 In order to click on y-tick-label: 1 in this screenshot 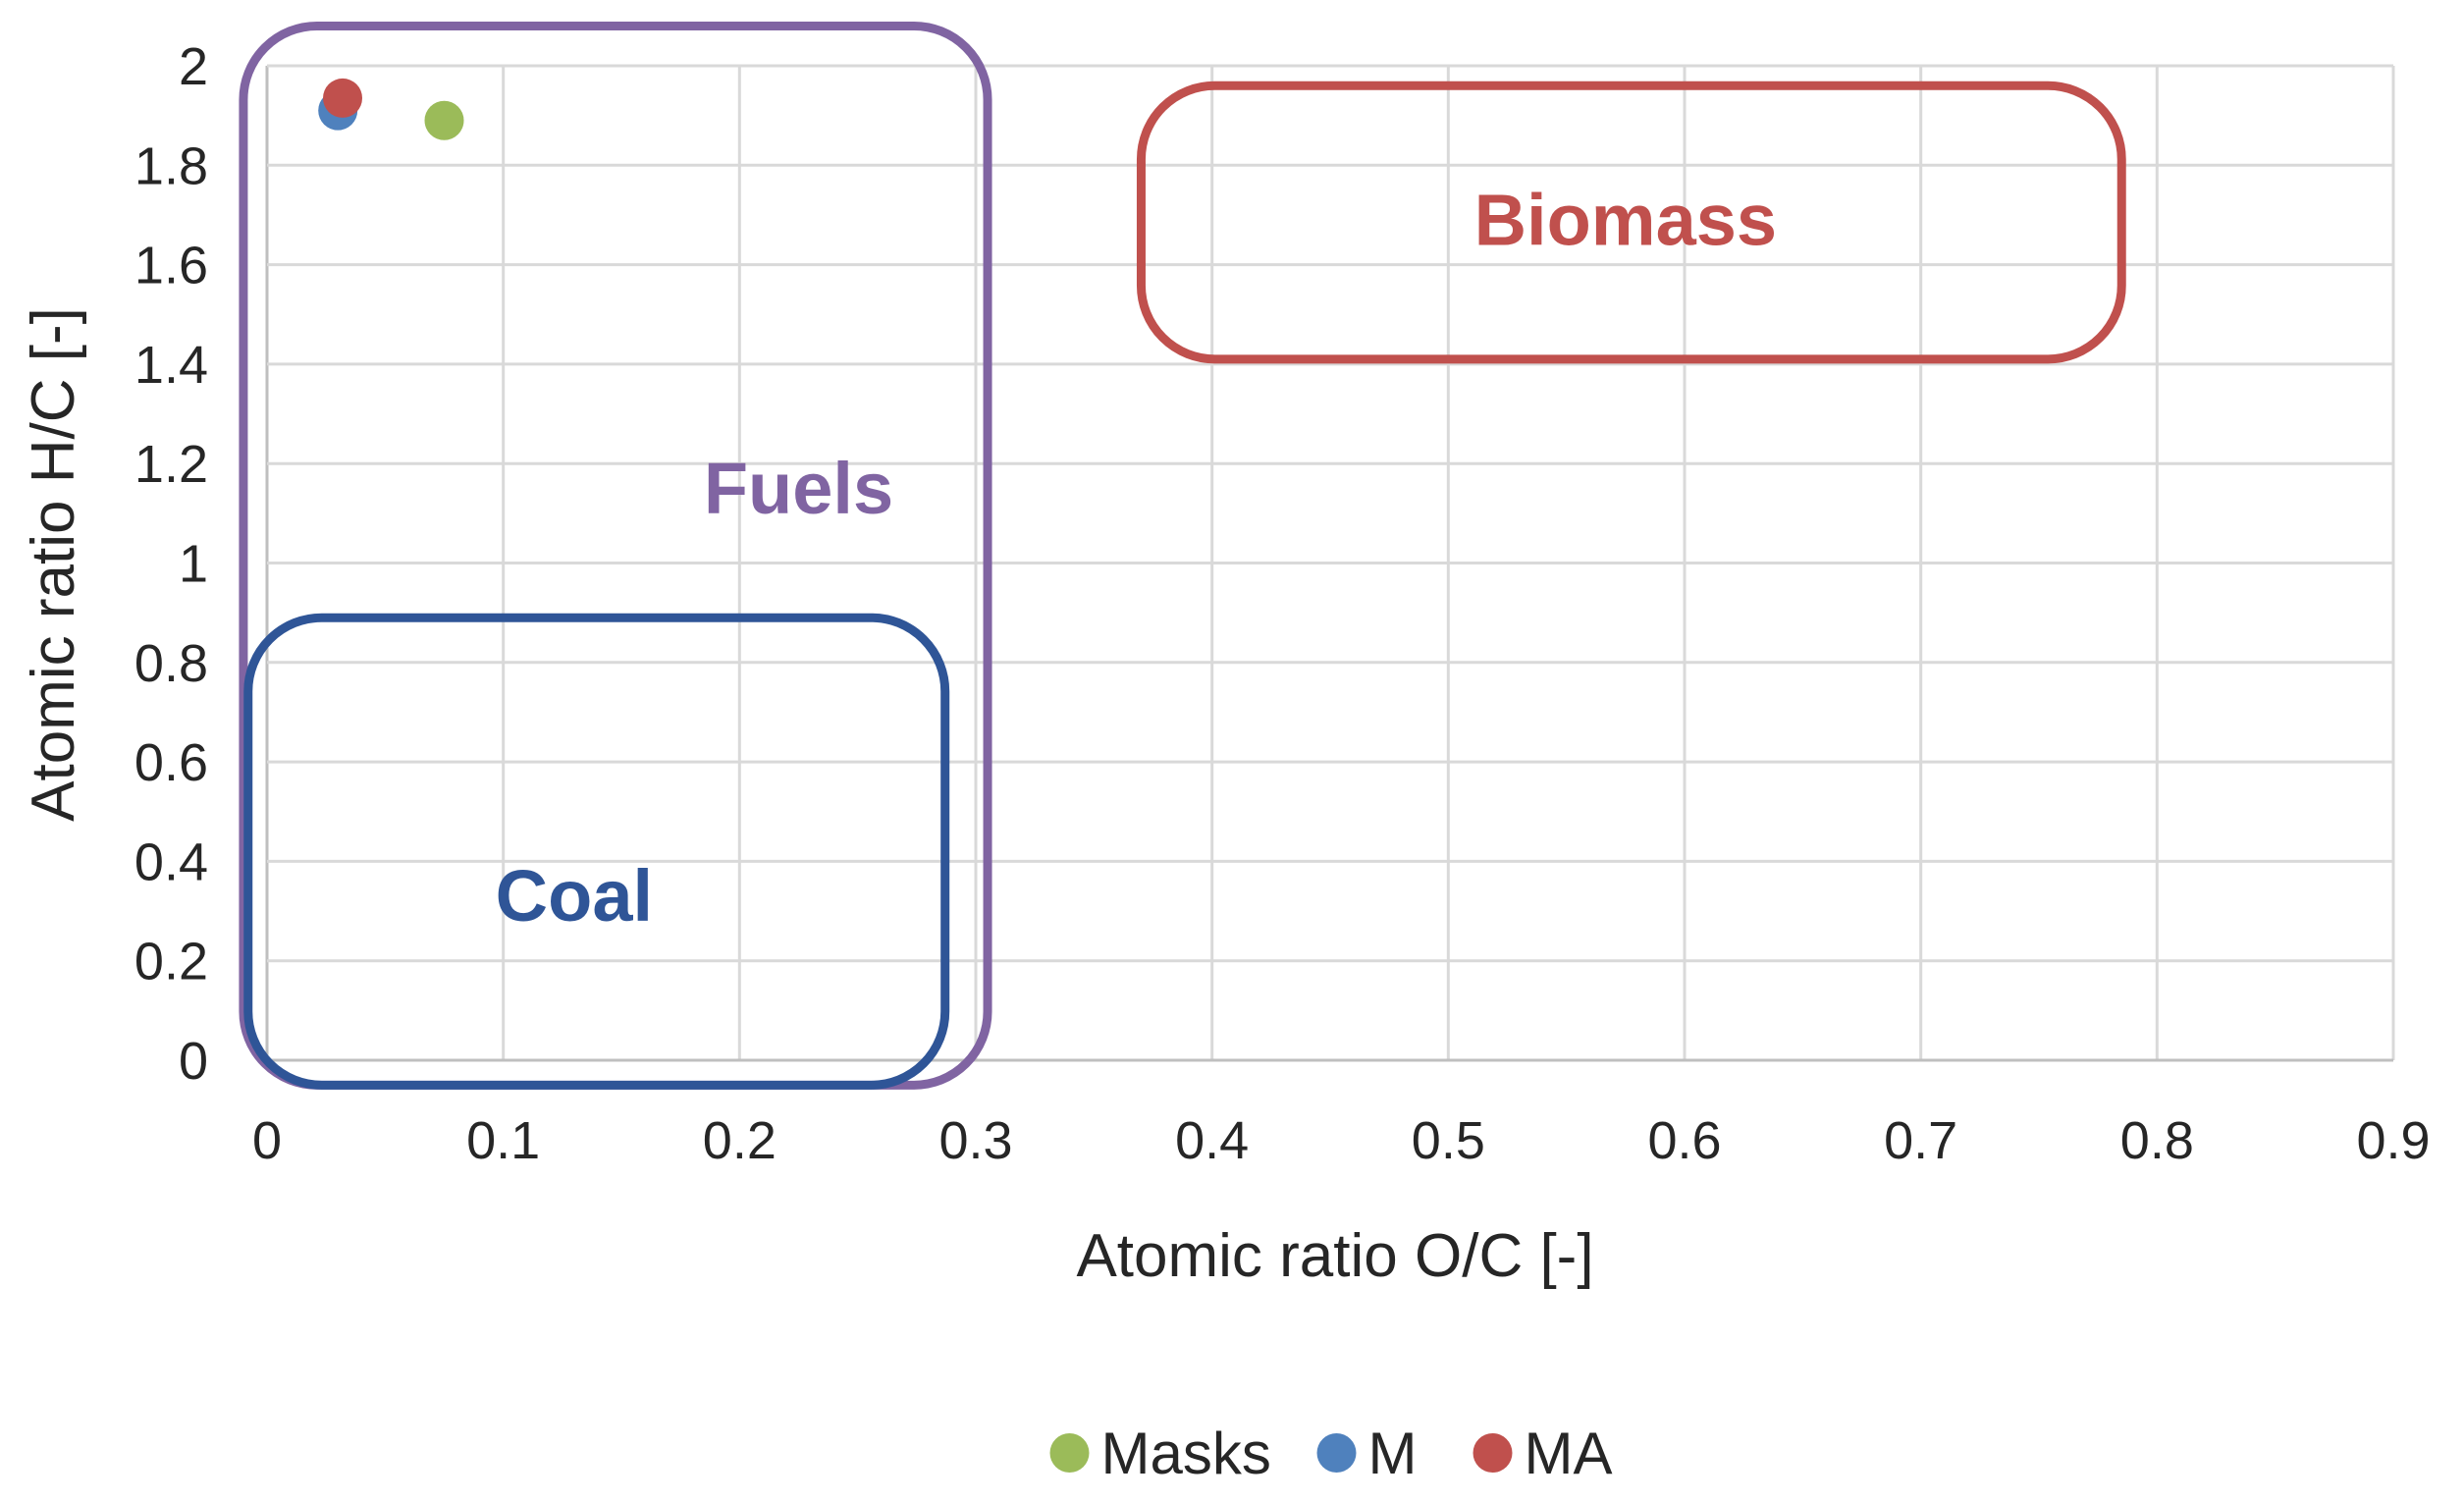, I will do `click(193, 564)`.